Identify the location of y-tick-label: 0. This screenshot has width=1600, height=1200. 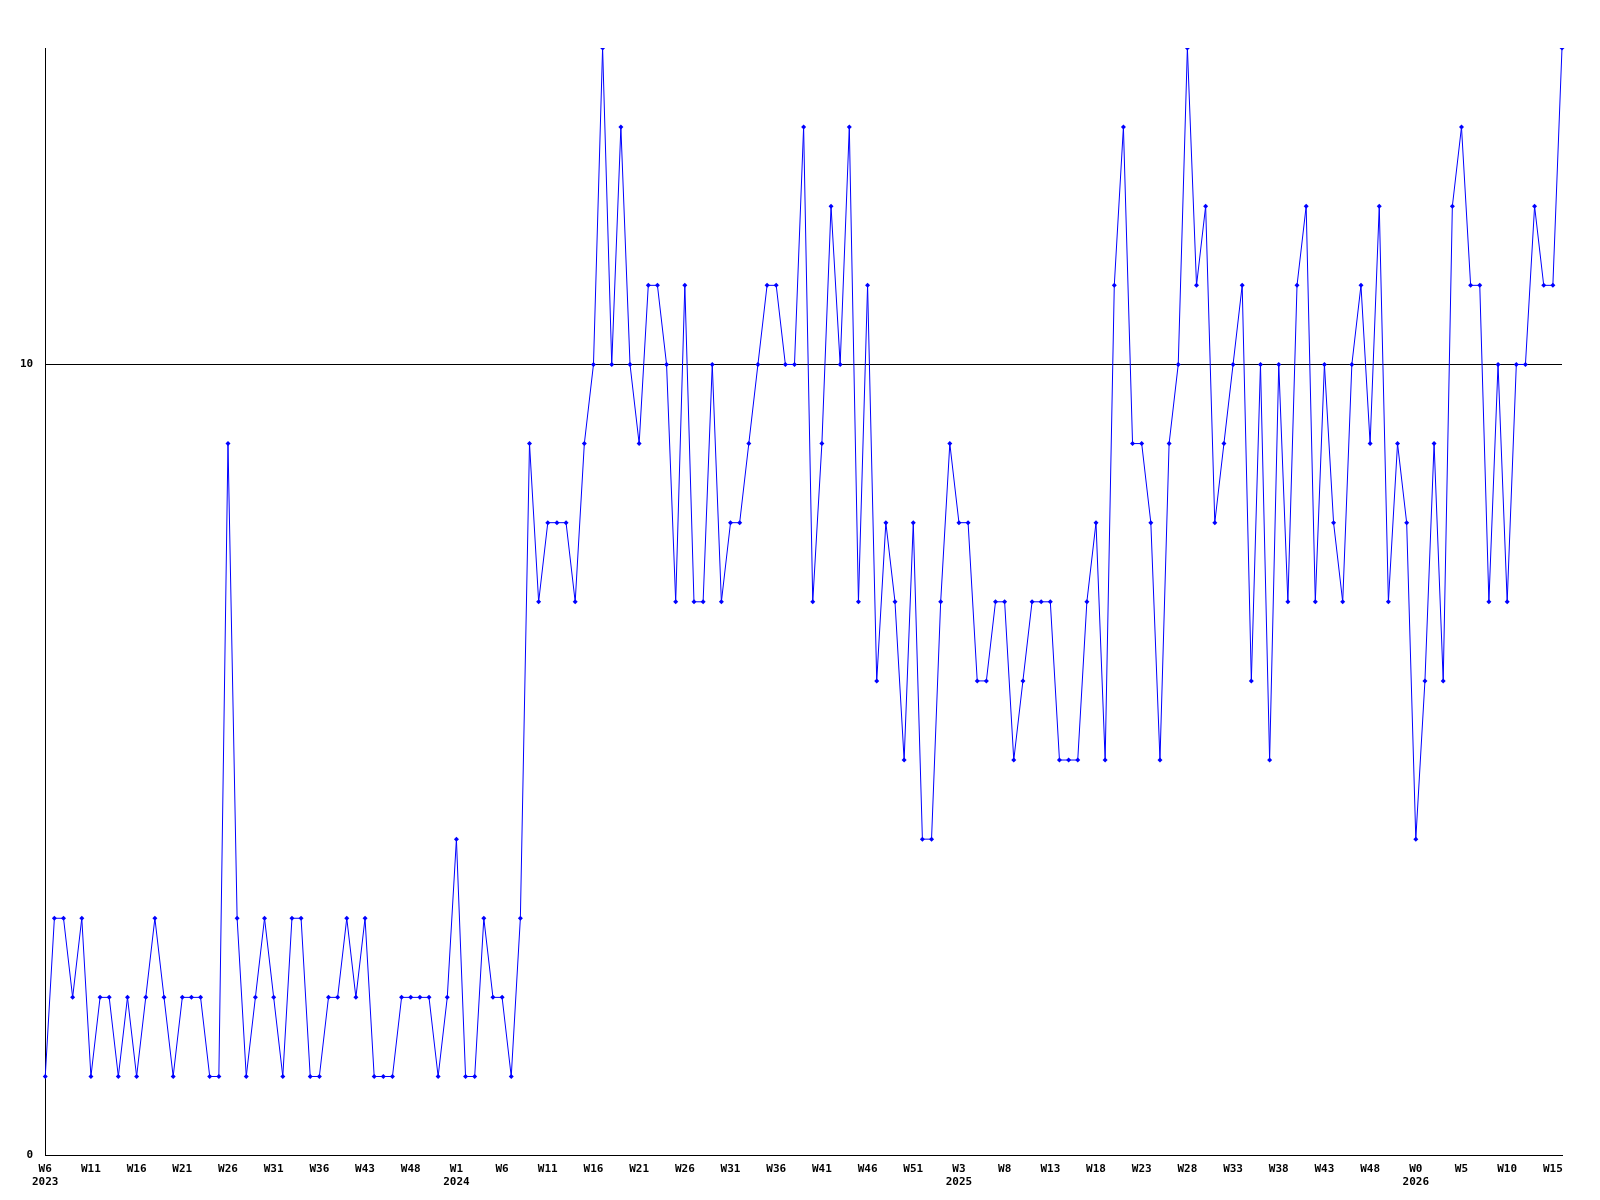
(30, 1155).